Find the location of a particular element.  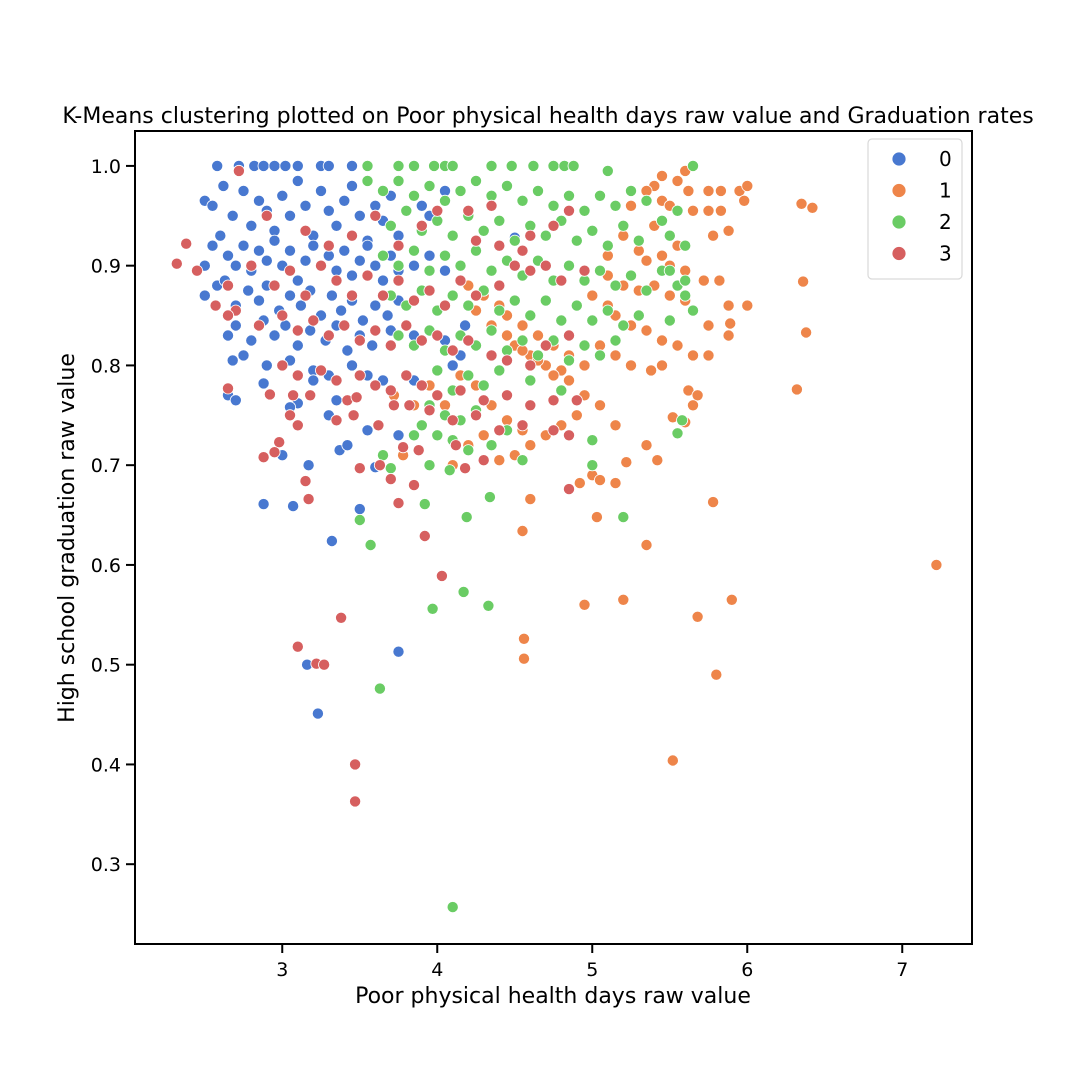

x-tick-label: 7 is located at coordinates (902, 970).